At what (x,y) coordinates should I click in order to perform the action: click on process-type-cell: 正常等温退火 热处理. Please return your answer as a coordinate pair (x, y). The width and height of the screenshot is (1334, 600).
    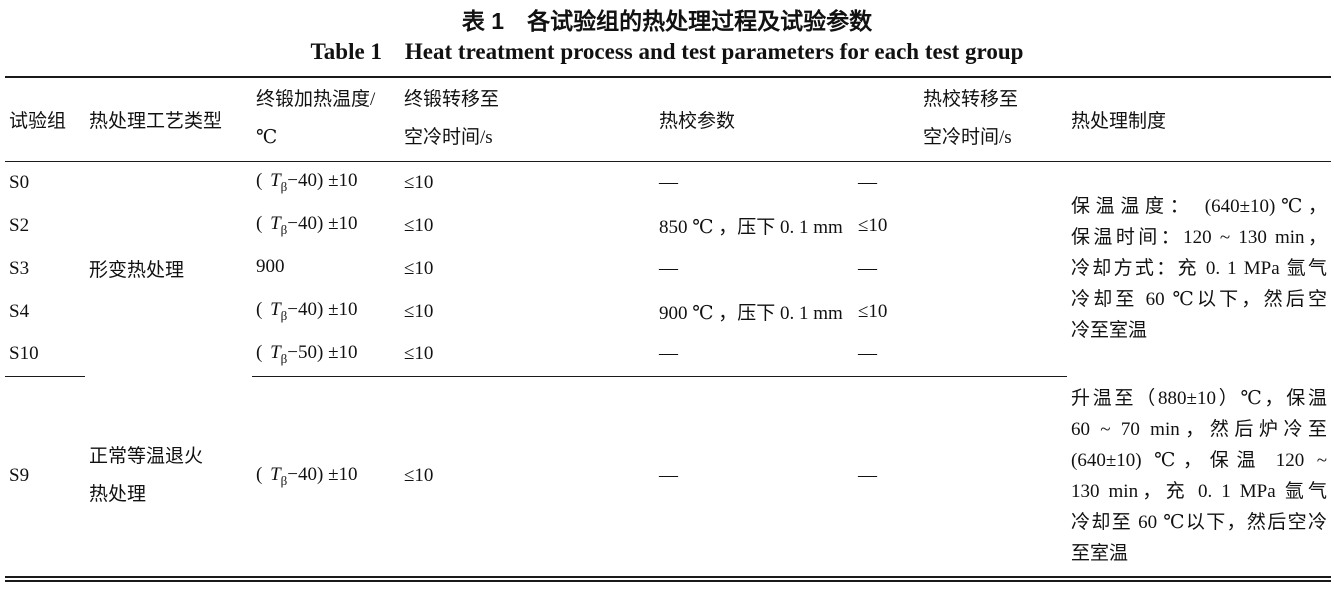
    Looking at the image, I should click on (146, 475).